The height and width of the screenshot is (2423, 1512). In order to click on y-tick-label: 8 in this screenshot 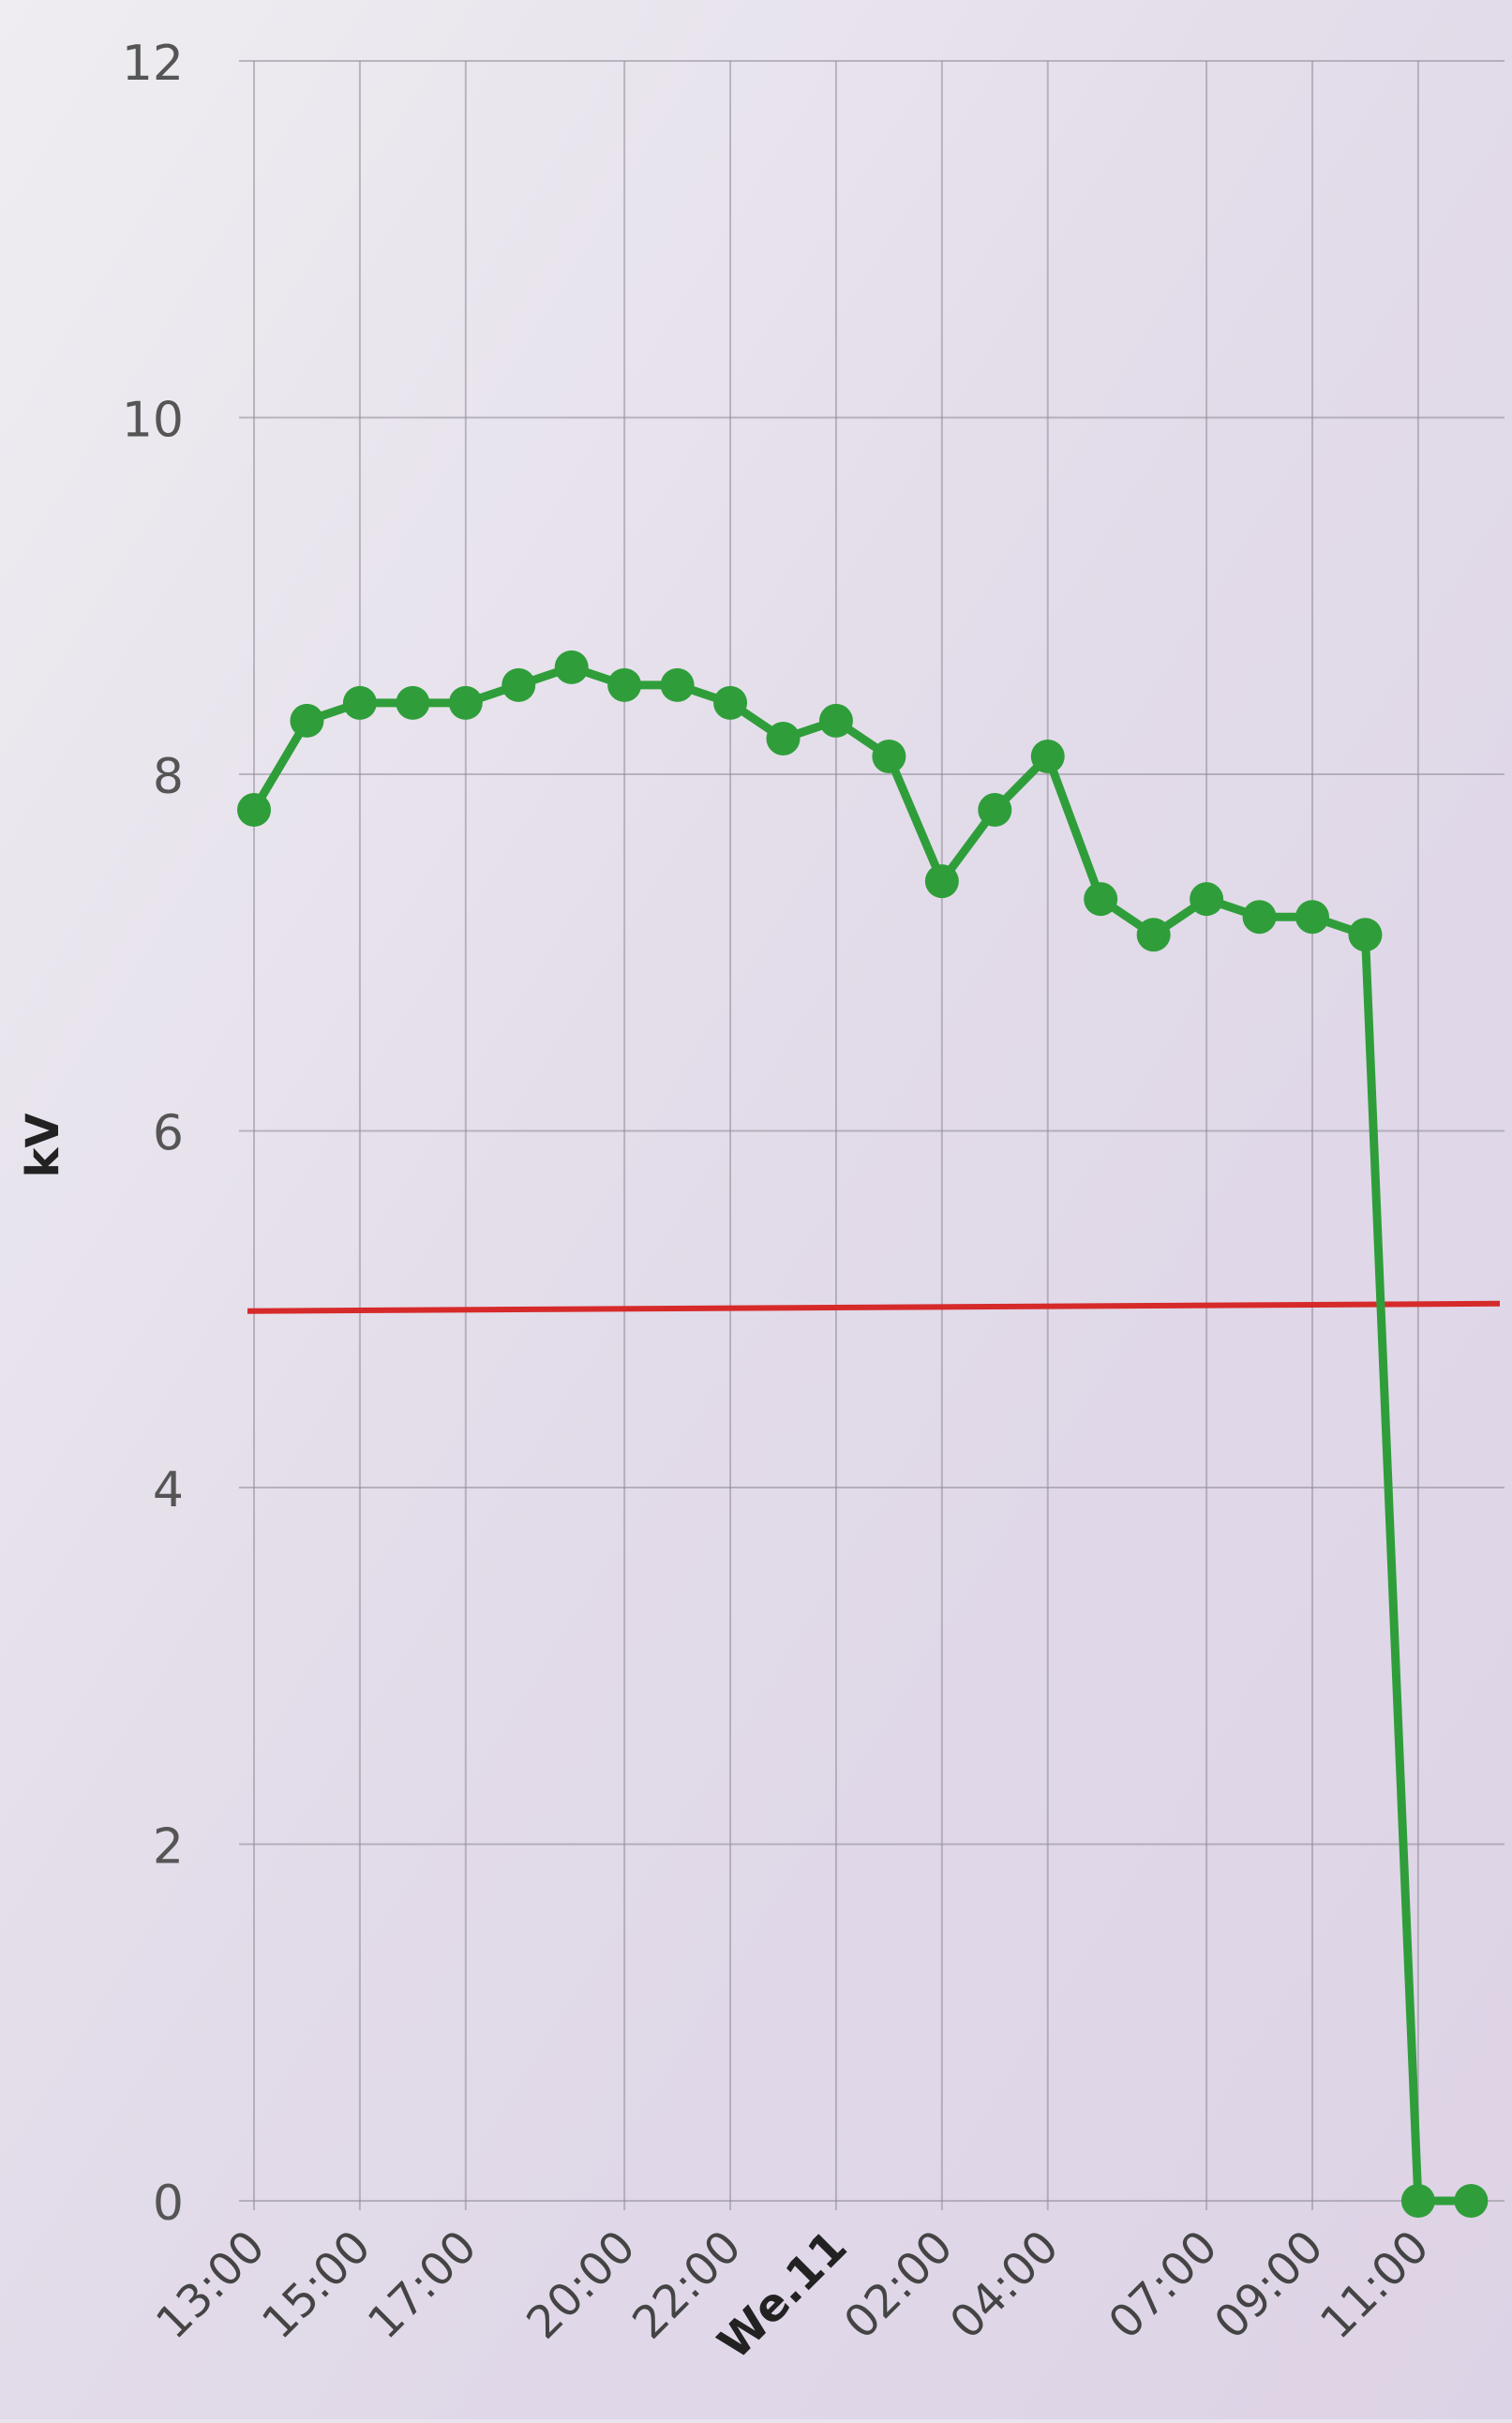, I will do `click(168, 777)`.